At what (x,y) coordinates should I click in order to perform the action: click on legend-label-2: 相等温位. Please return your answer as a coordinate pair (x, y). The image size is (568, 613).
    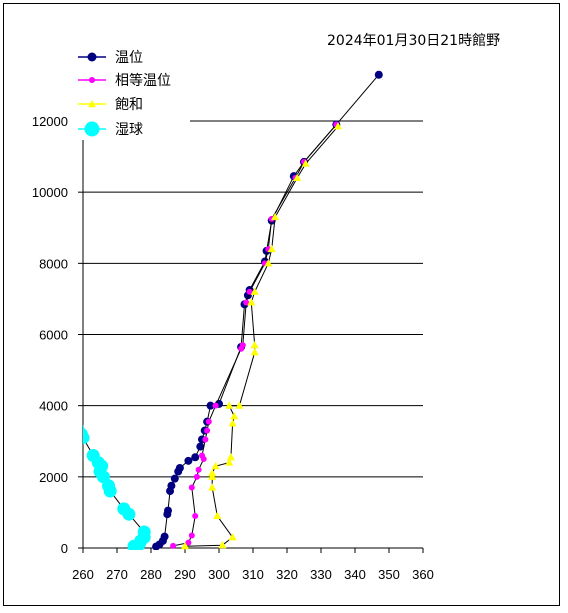
    Looking at the image, I should click on (143, 80).